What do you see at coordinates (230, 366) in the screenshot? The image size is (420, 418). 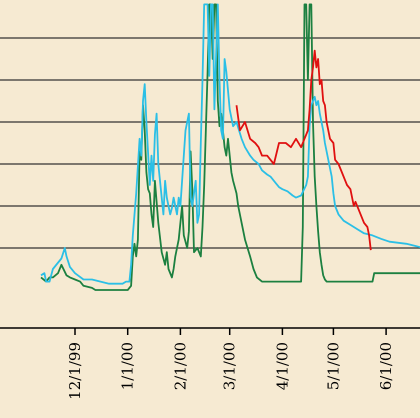 I see `x-tick-label-4: 3/1/00` at bounding box center [230, 366].